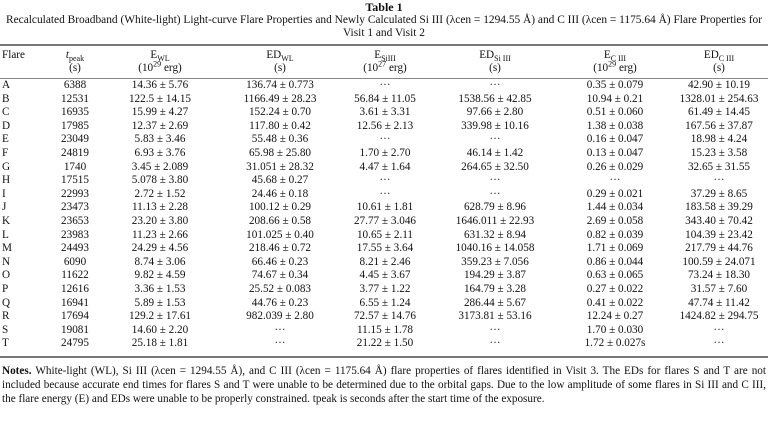 The width and height of the screenshot is (768, 436). I want to click on notes-label: Notes., so click(17, 370).